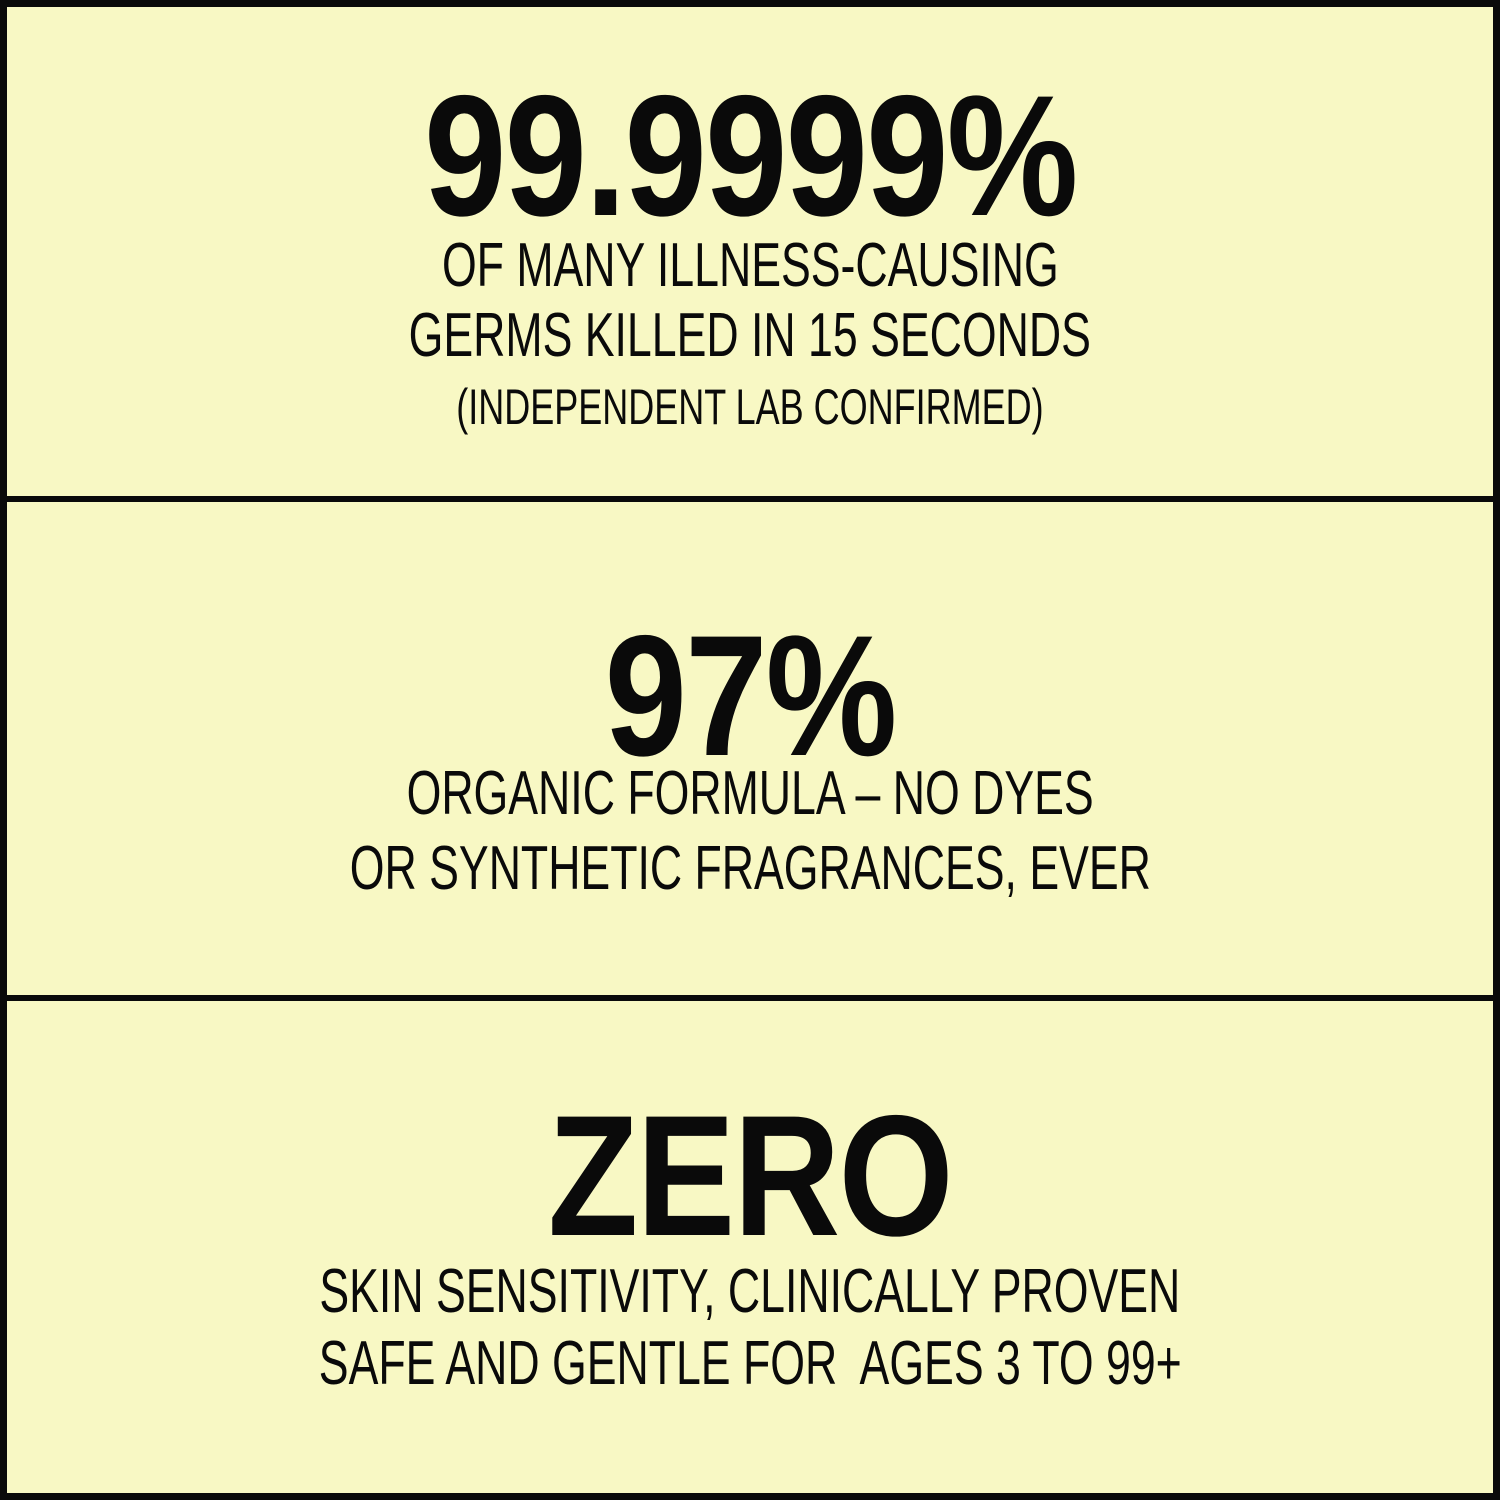 This screenshot has width=1500, height=1500. Describe the element at coordinates (750, 1176) in the screenshot. I see `headline: ZERO` at that location.